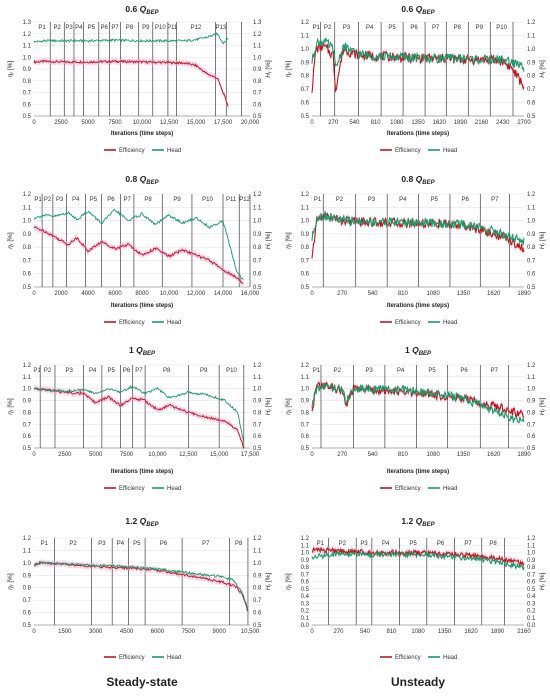  Describe the element at coordinates (220, 28) in the screenshot. I see `phase-label: P13` at that location.